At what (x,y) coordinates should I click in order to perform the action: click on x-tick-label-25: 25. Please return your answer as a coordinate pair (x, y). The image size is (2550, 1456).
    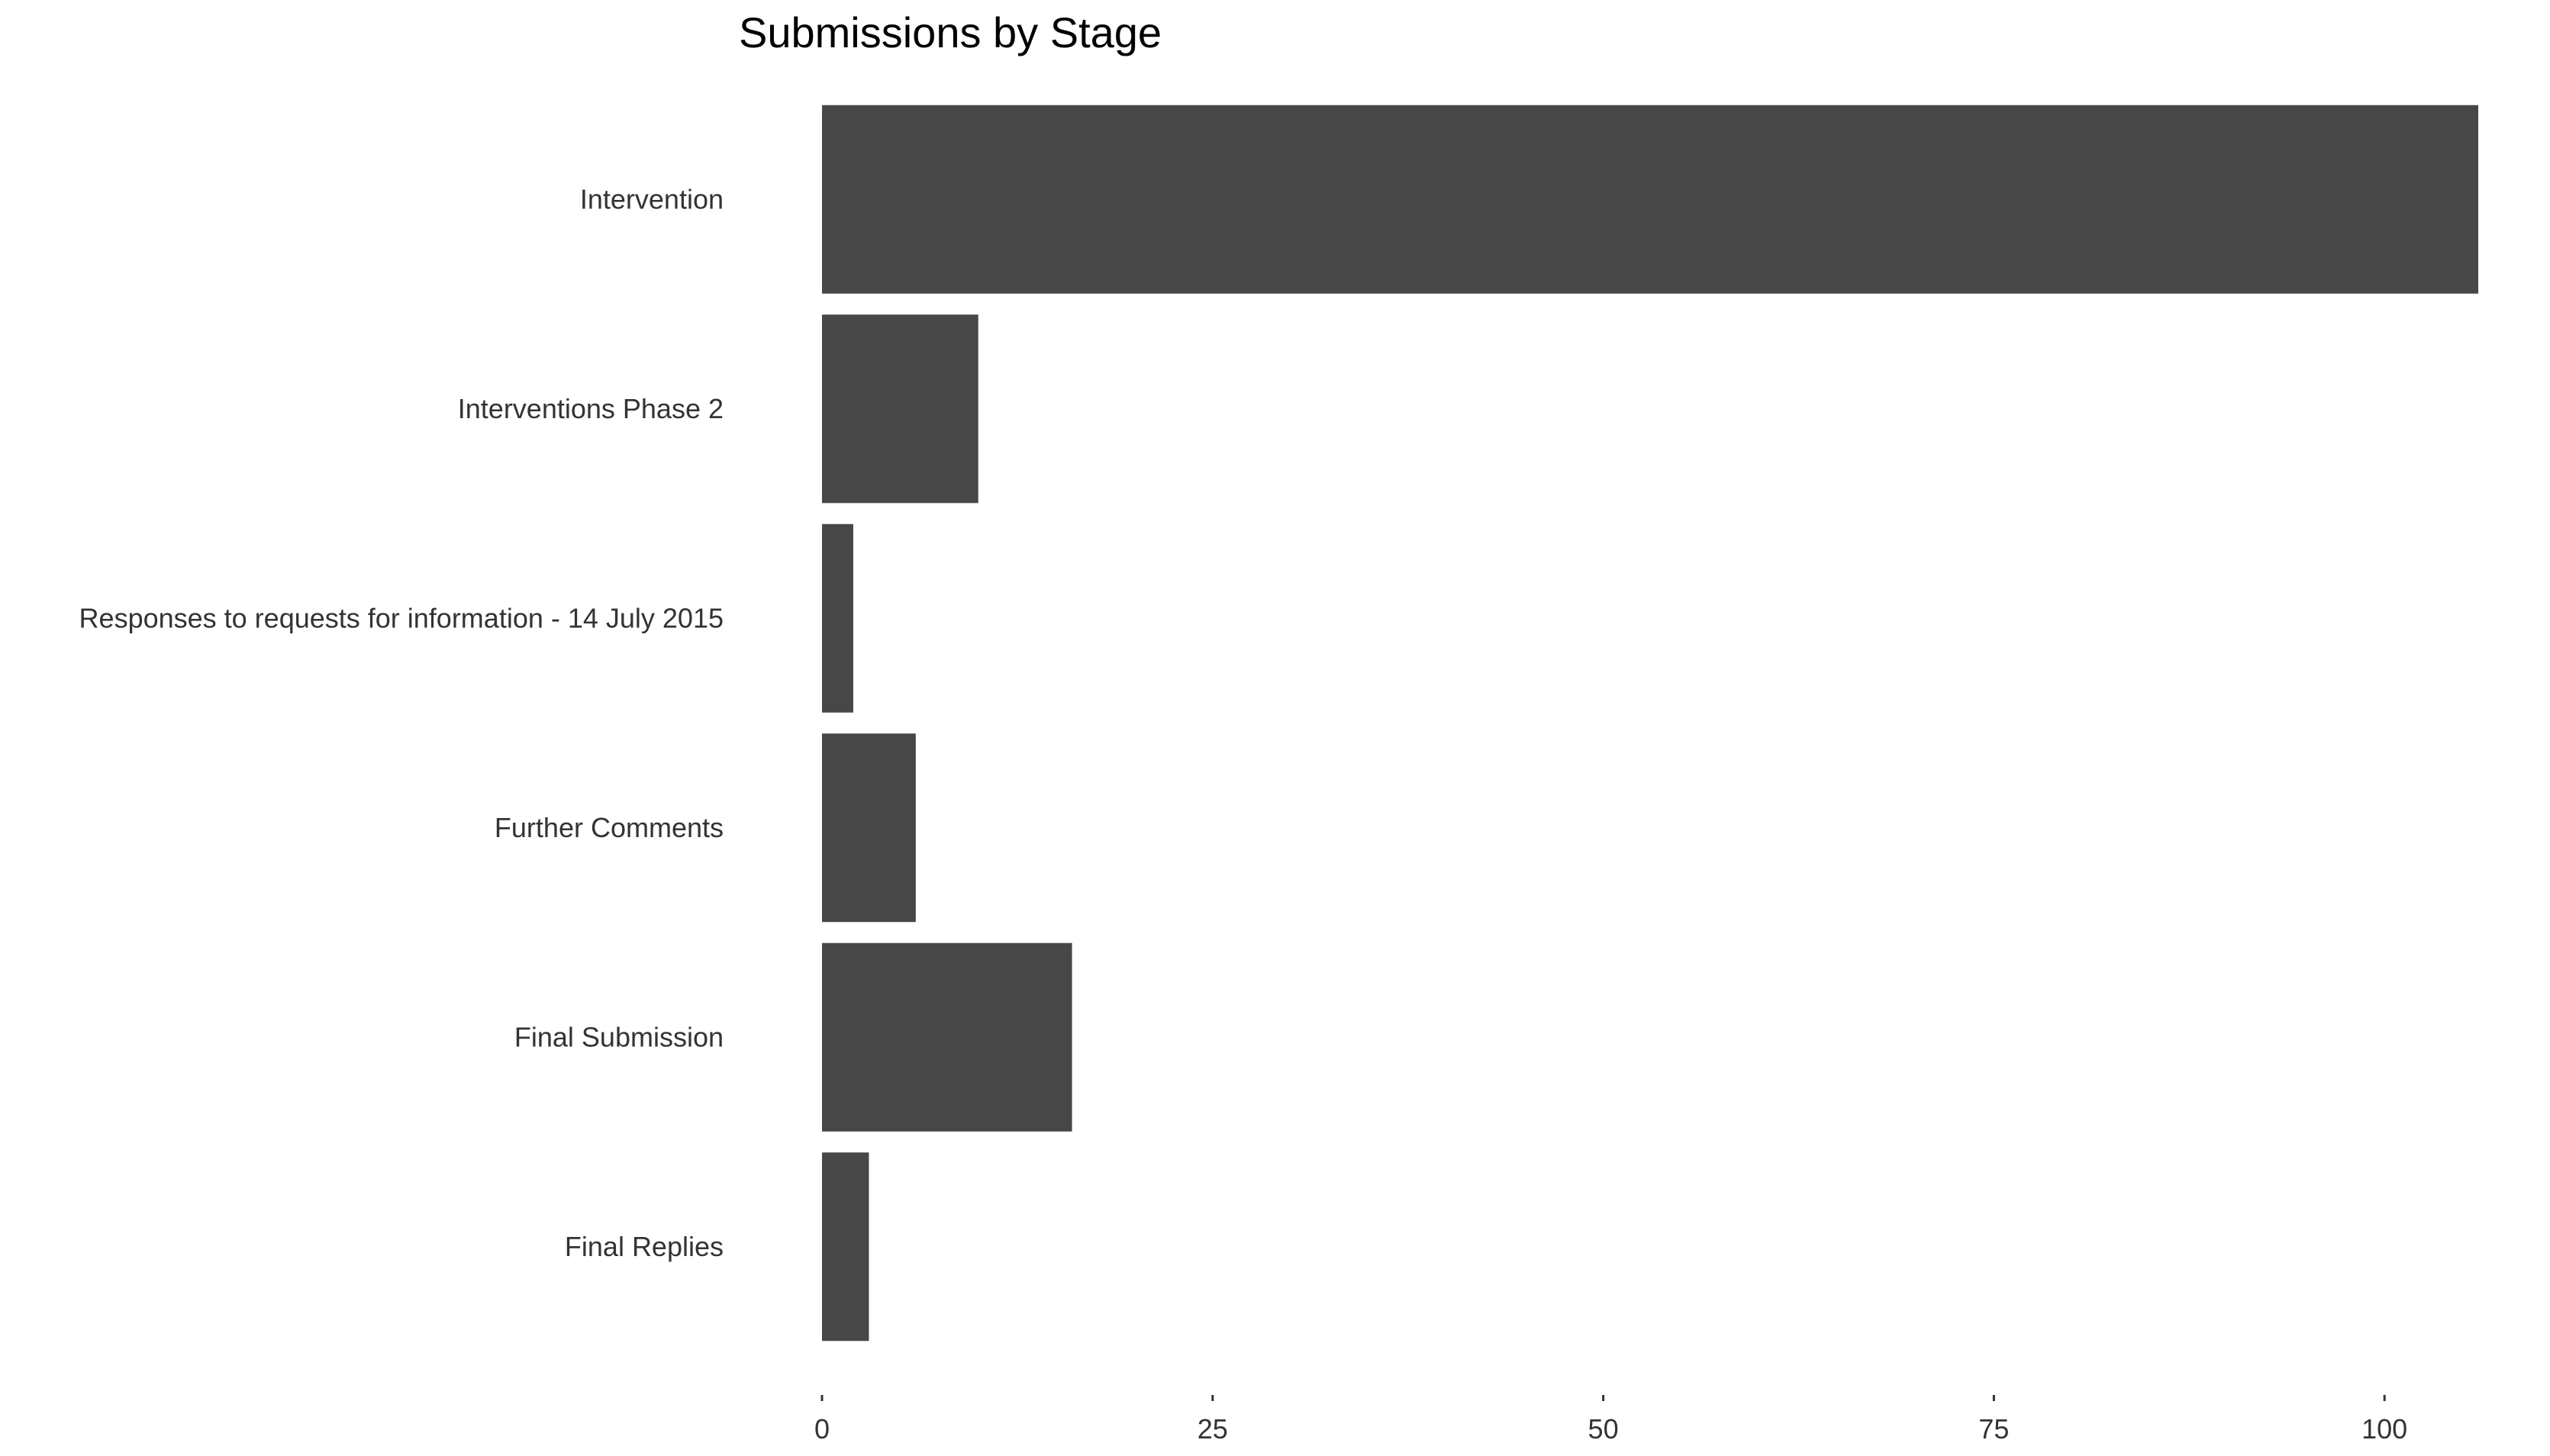
    Looking at the image, I should click on (1213, 1429).